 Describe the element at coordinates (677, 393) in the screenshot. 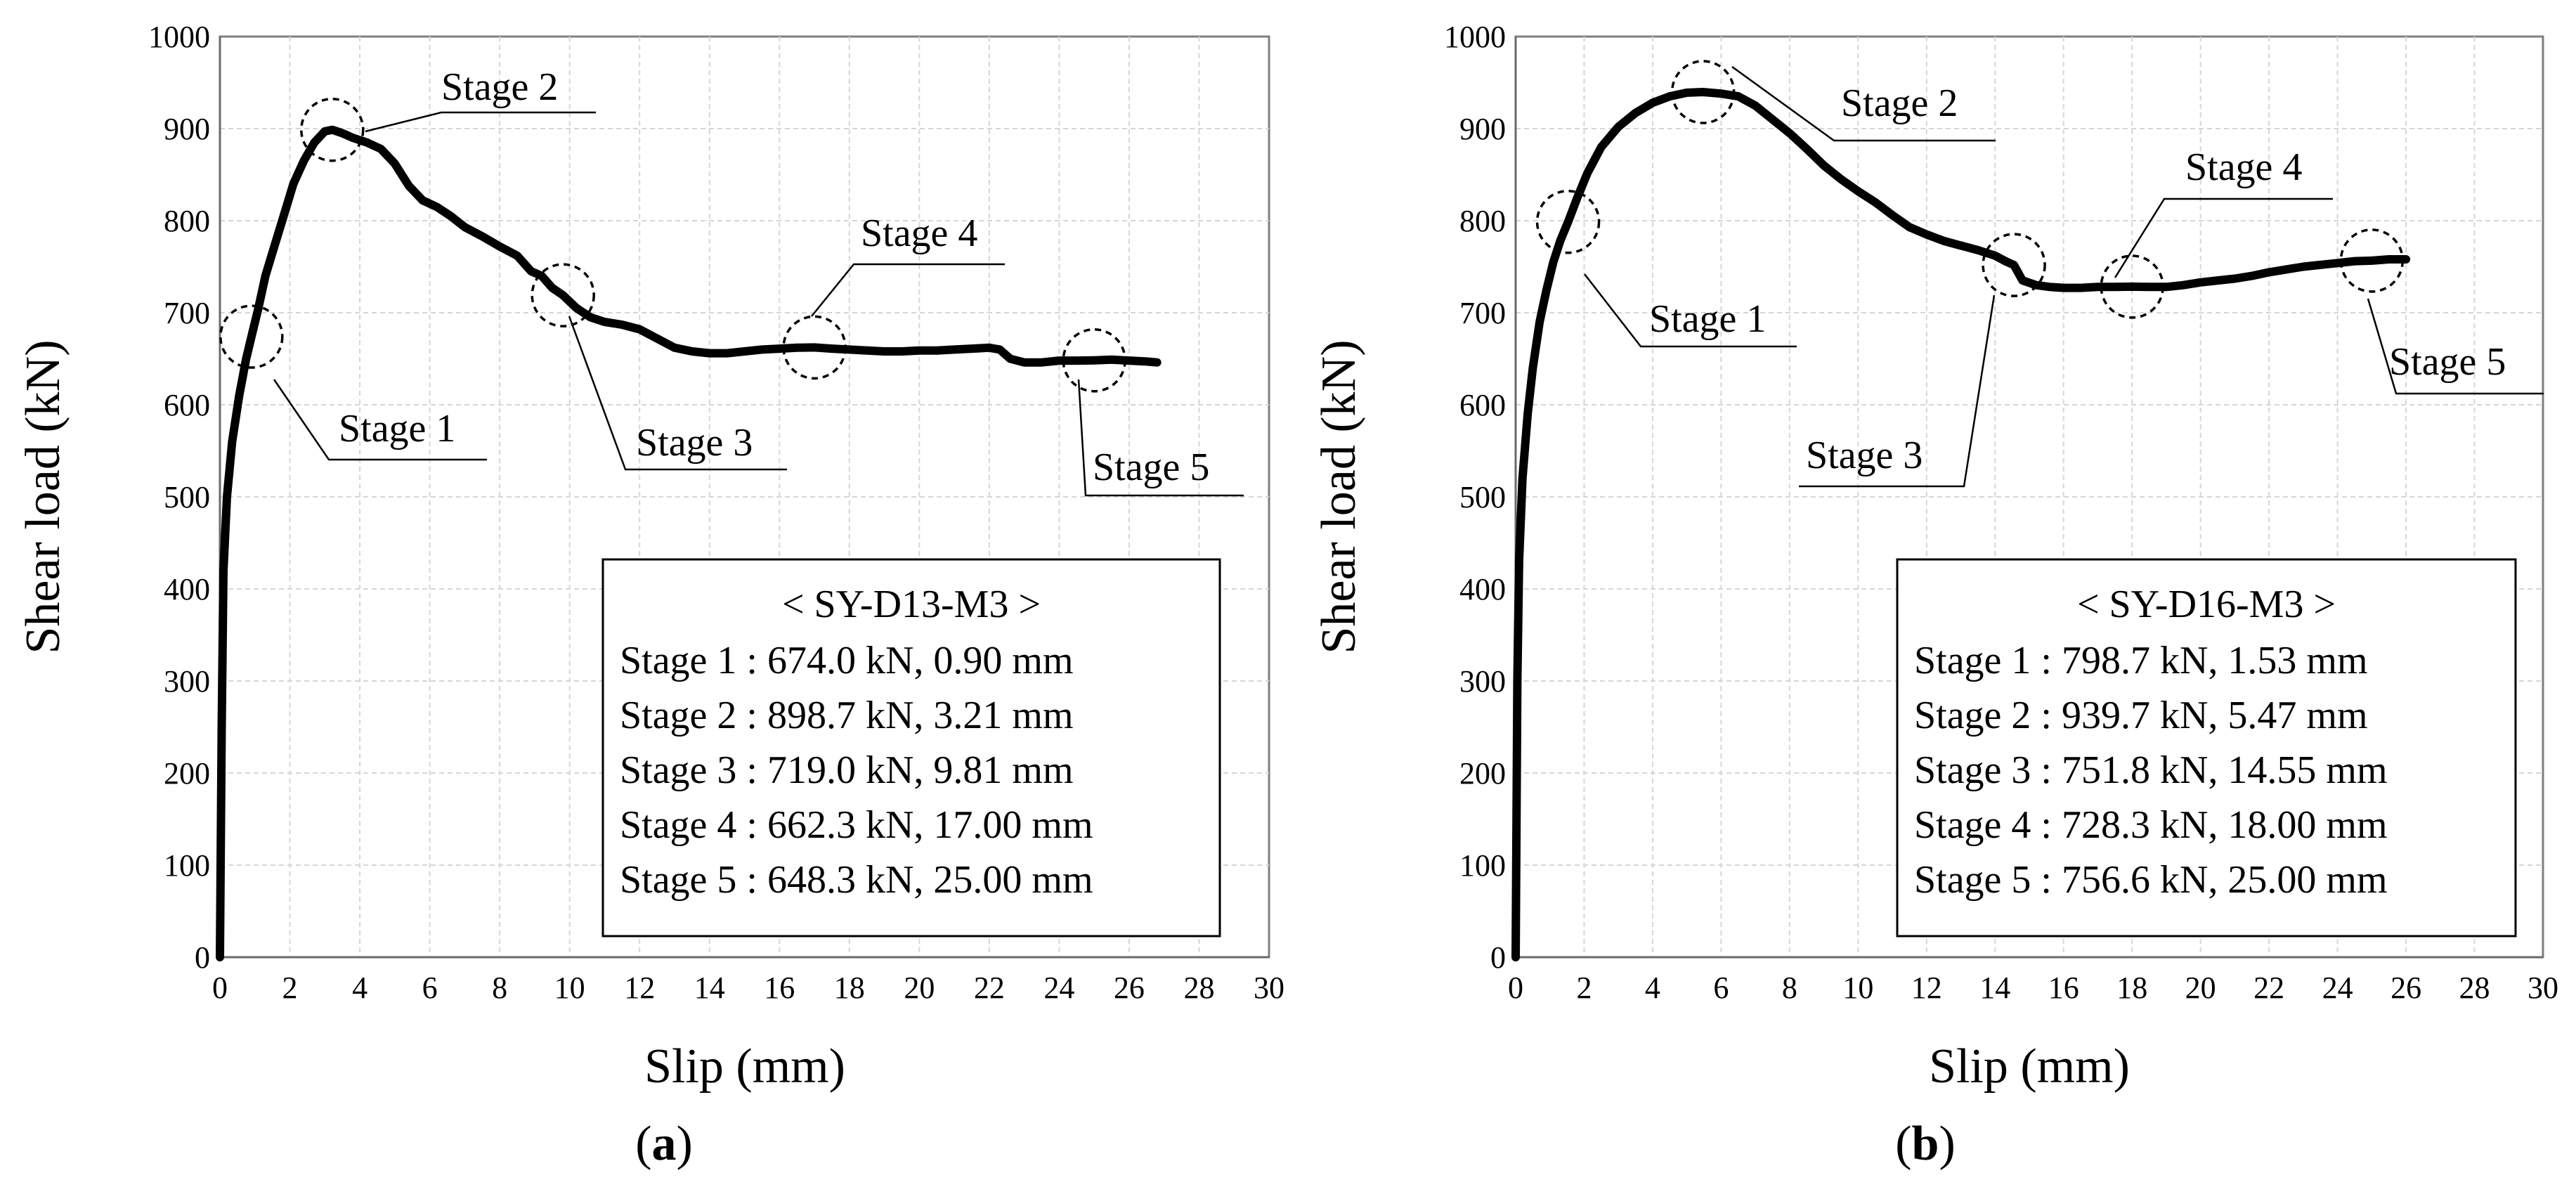

I see `stage-3-leader` at that location.